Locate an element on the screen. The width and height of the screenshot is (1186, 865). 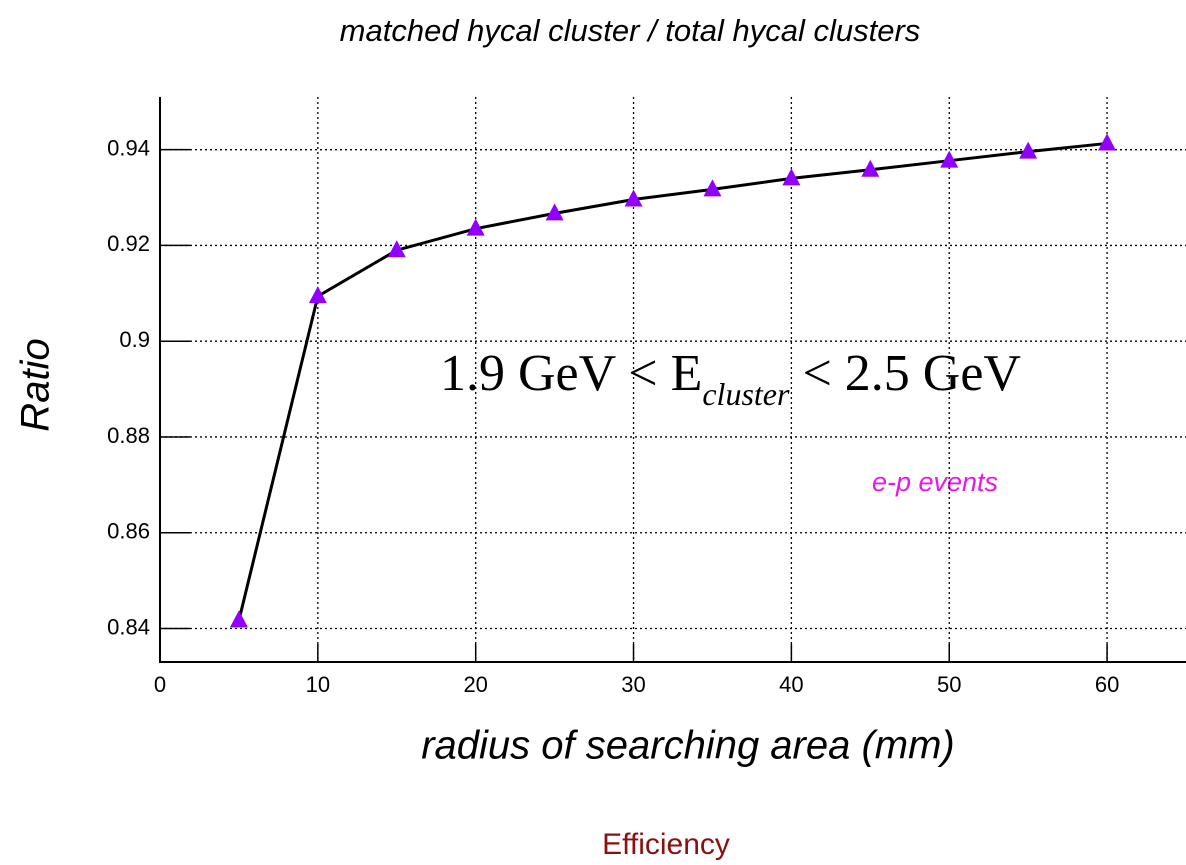
y-tick-label: 0.86 is located at coordinates (128, 531).